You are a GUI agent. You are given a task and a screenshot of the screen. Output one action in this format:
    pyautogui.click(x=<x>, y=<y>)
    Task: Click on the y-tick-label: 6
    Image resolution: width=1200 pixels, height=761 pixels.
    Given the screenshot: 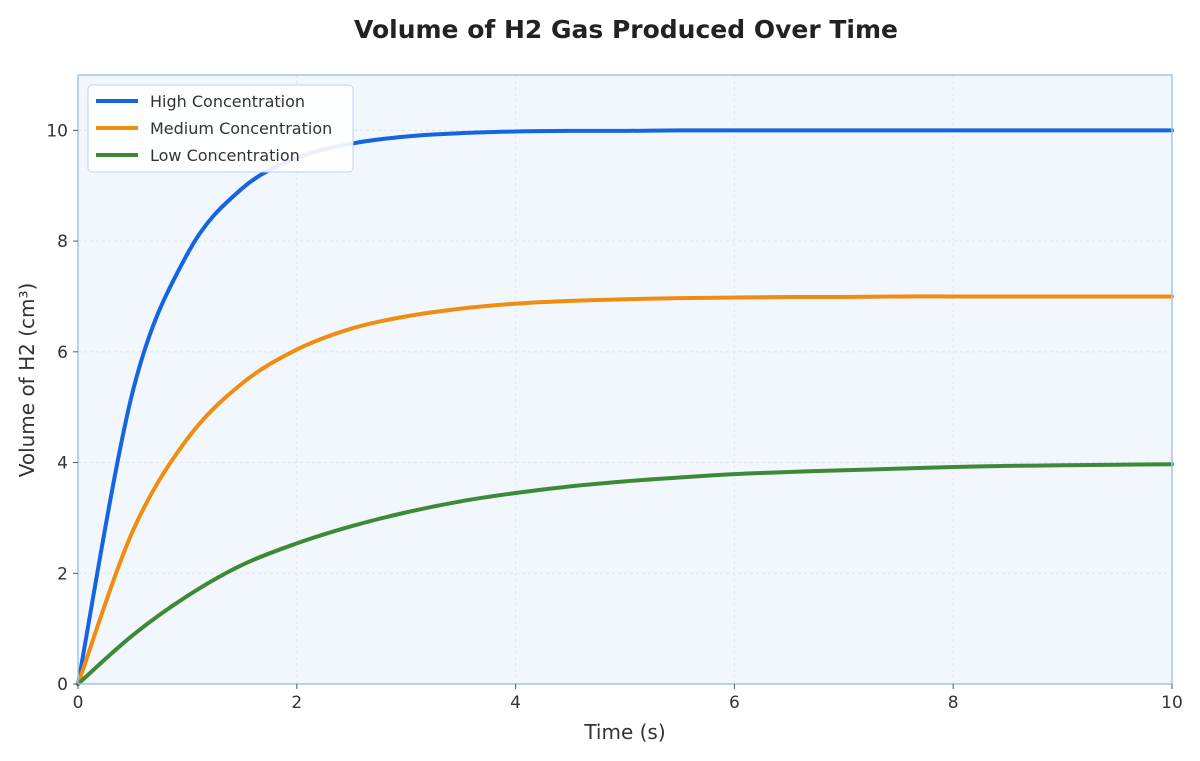 What is the action you would take?
    pyautogui.click(x=62, y=353)
    